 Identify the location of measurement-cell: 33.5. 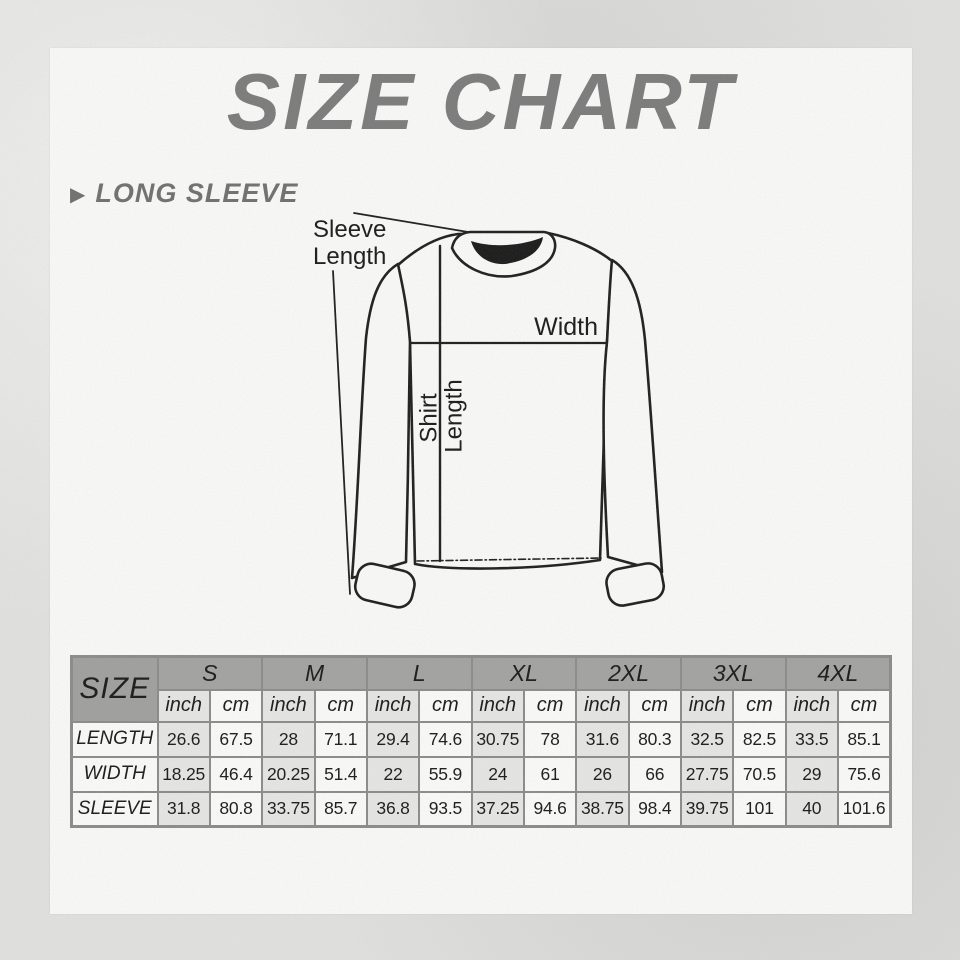
(811, 739).